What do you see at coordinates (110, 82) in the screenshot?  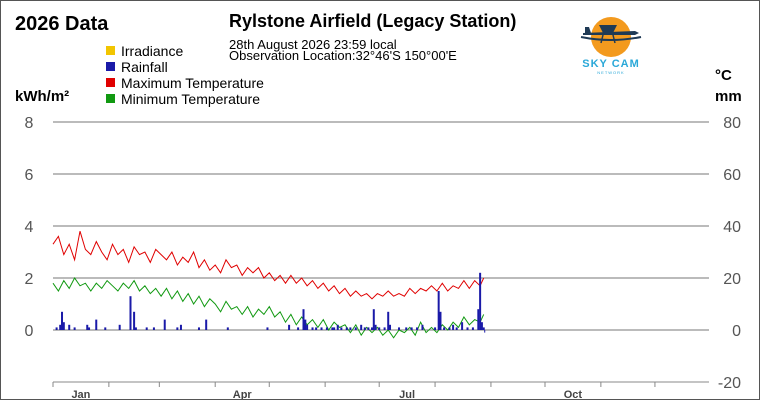 I see `legend-swatch-max-temperature` at bounding box center [110, 82].